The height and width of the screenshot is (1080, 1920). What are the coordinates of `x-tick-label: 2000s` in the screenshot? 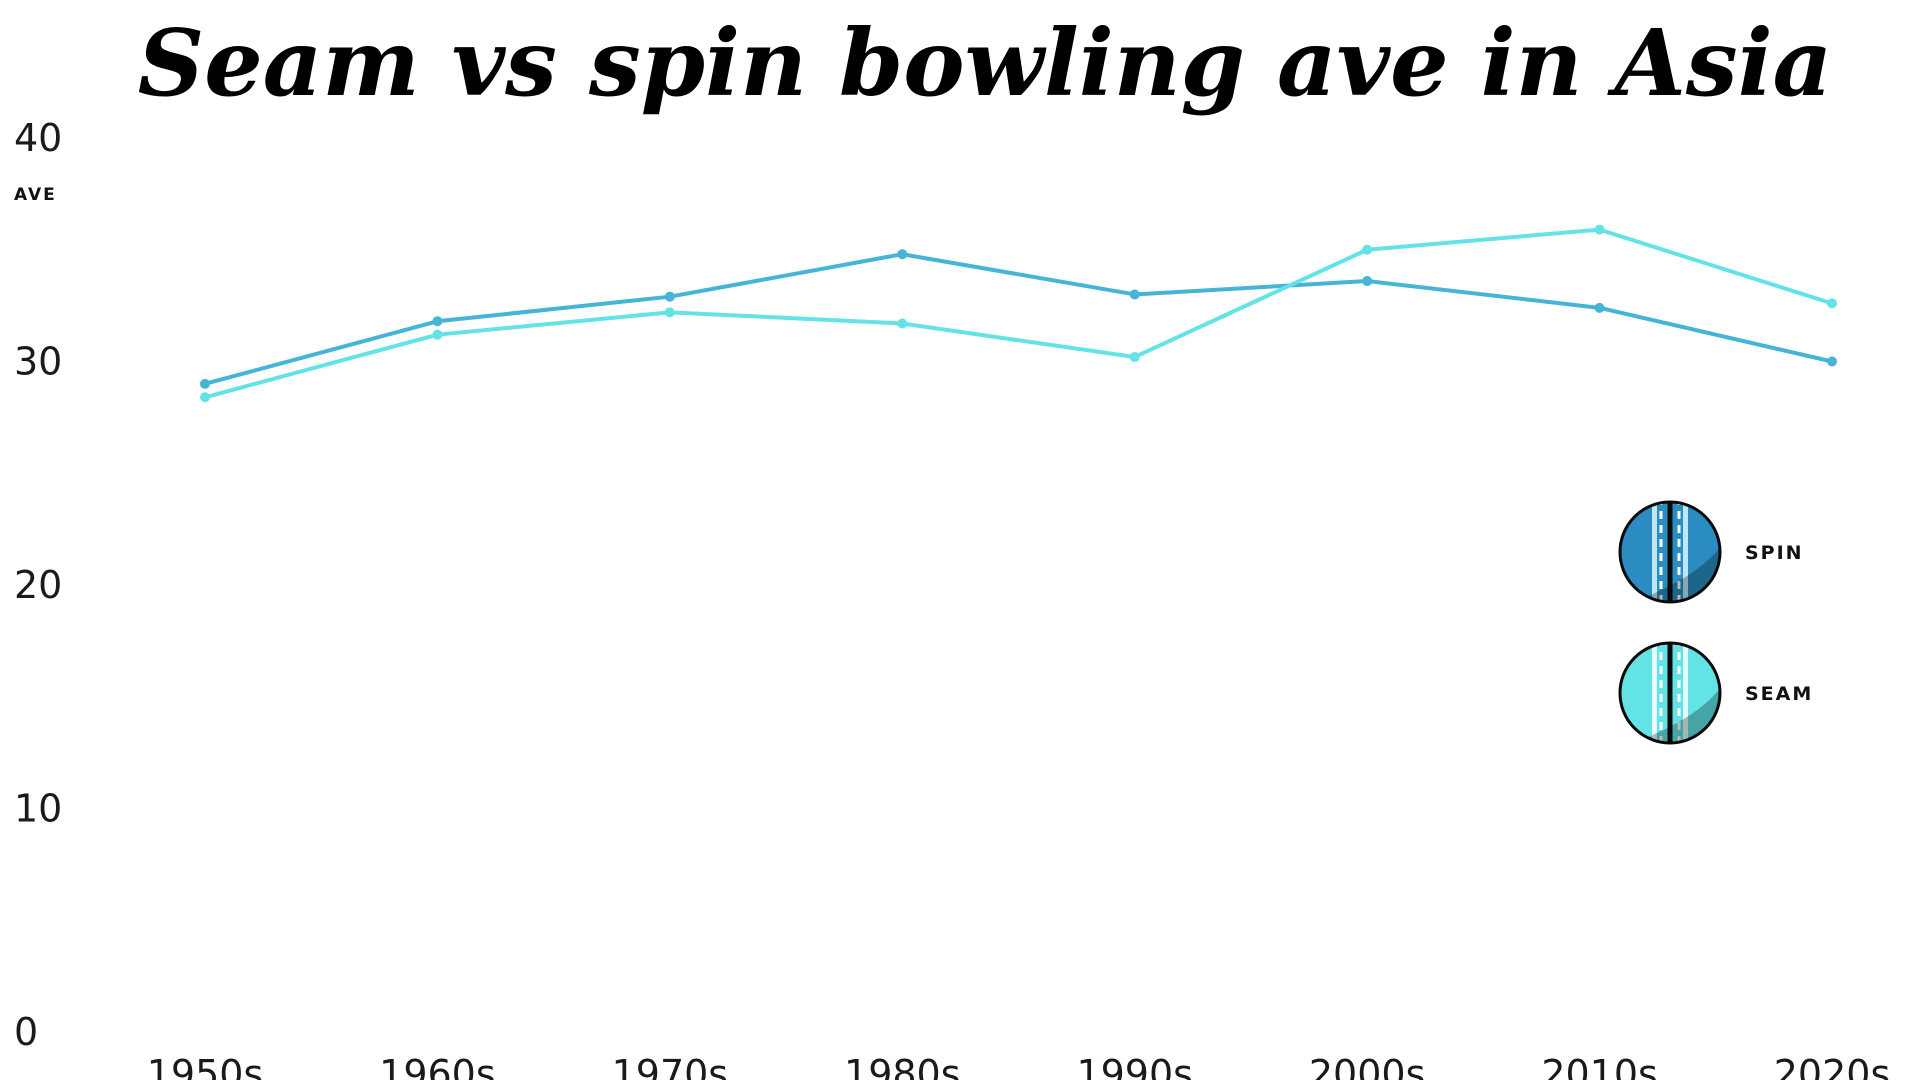 It's located at (1367, 1066).